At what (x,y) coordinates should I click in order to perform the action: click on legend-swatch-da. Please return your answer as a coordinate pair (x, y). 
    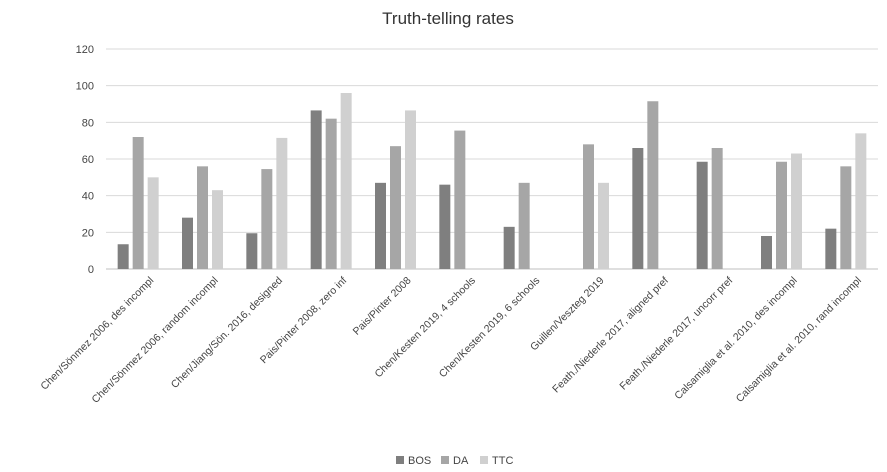
    Looking at the image, I should click on (445, 460).